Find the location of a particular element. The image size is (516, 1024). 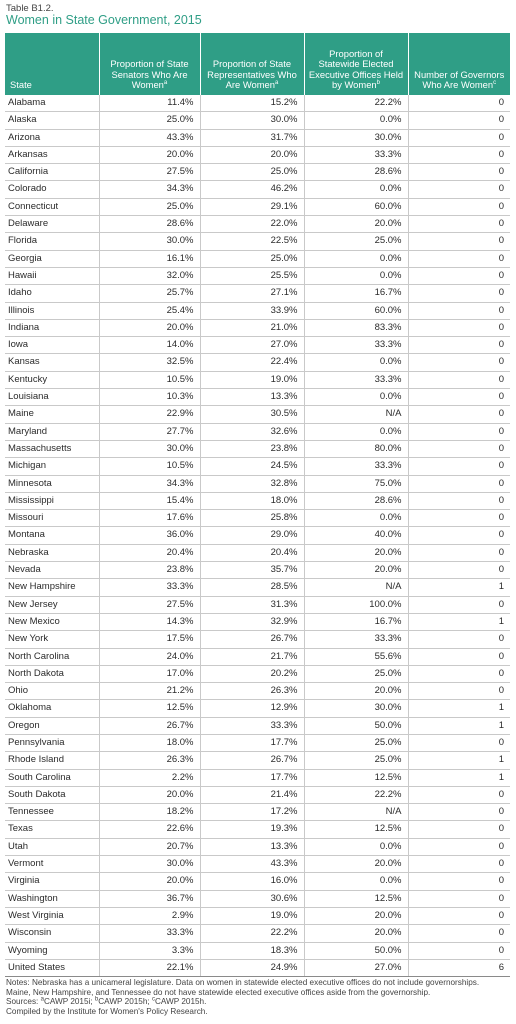

table-row: Illinois 25.4% 33.9% 60.0% 0 is located at coordinates (257, 311).